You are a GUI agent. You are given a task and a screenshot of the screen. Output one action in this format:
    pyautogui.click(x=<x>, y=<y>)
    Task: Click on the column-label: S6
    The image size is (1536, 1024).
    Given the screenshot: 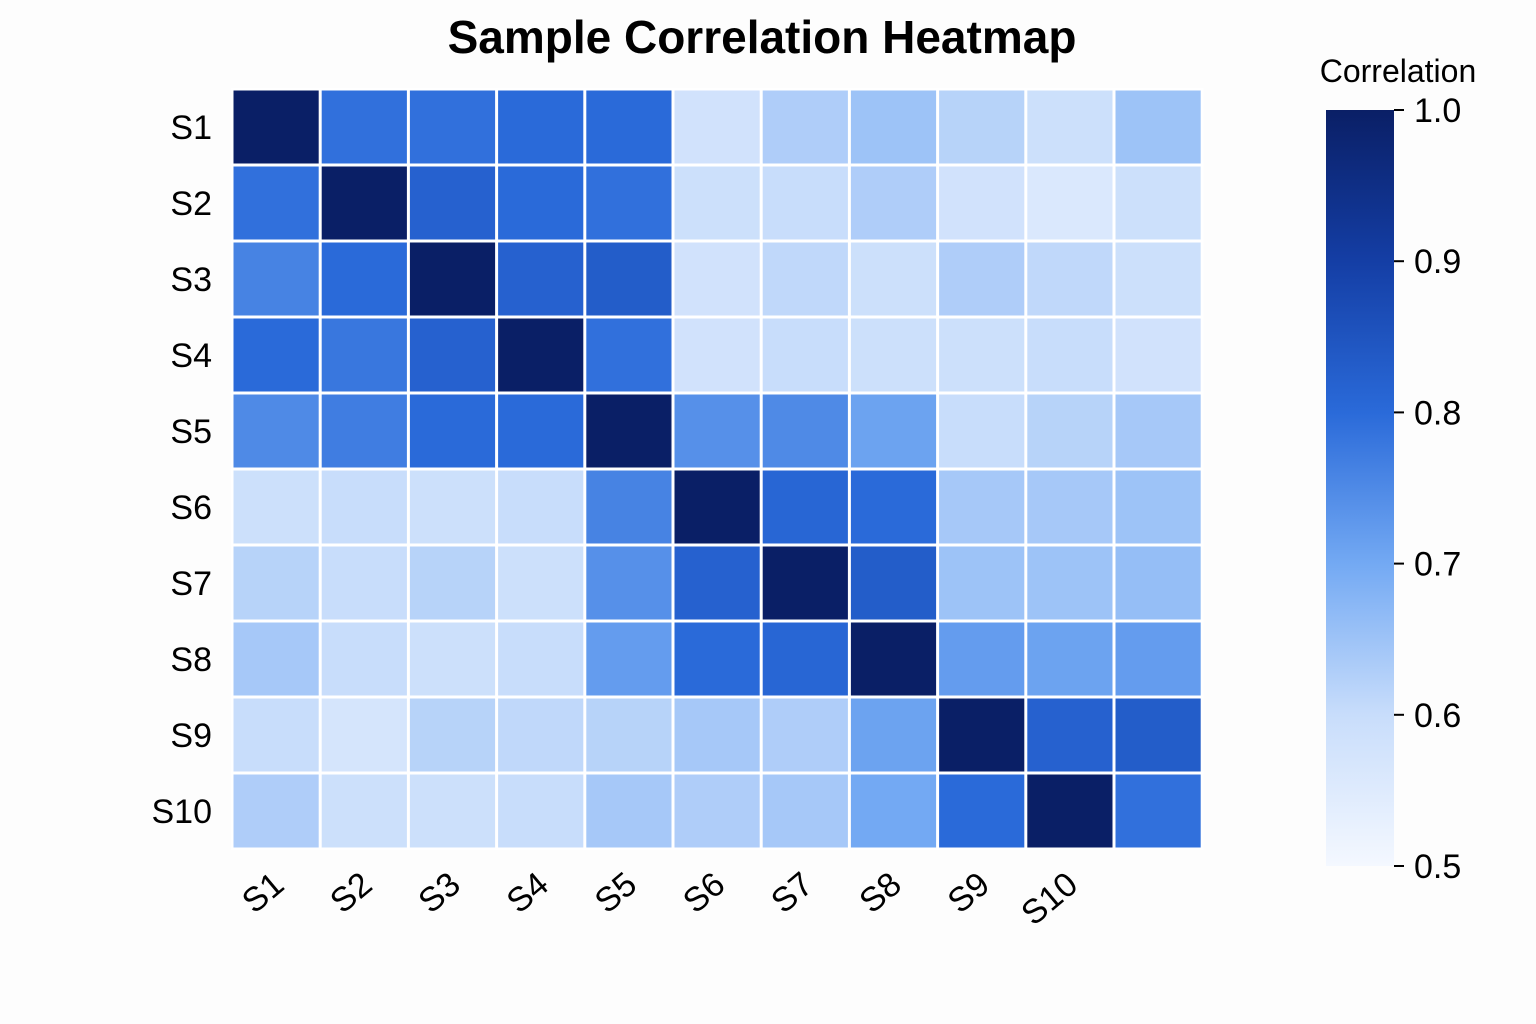 What is the action you would take?
    pyautogui.click(x=704, y=893)
    